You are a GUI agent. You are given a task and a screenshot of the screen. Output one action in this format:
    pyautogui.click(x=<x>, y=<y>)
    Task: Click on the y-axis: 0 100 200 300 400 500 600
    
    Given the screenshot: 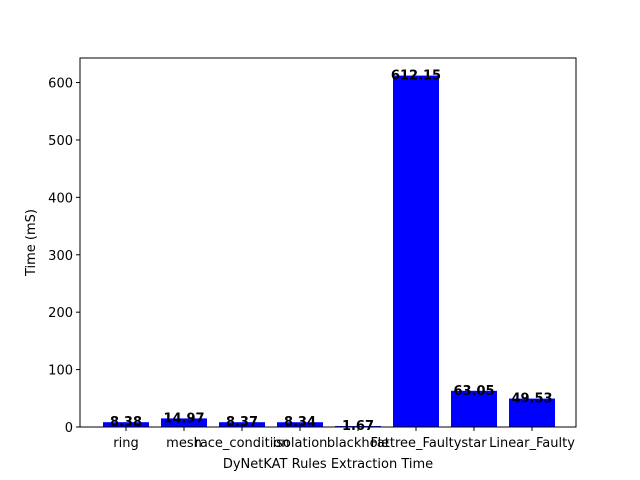 What is the action you would take?
    pyautogui.click(x=64, y=256)
    